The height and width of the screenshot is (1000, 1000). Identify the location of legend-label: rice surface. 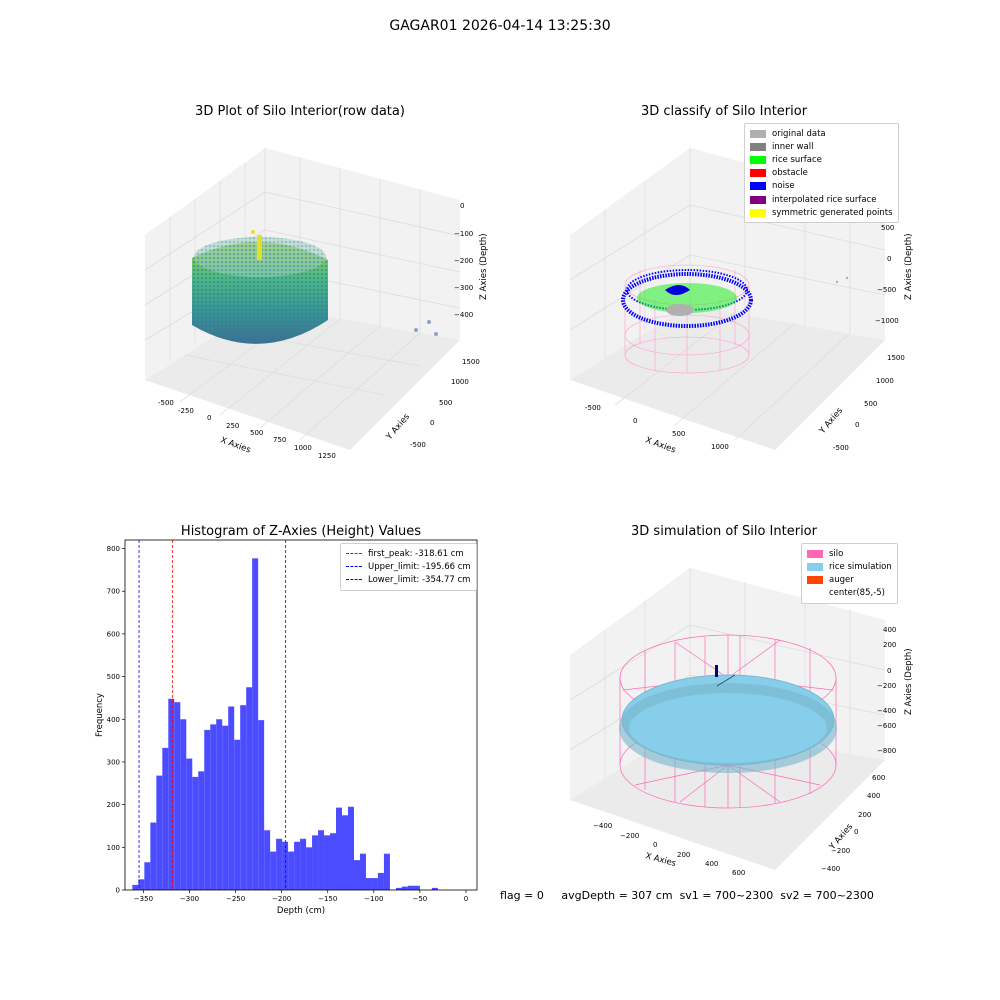
(797, 159).